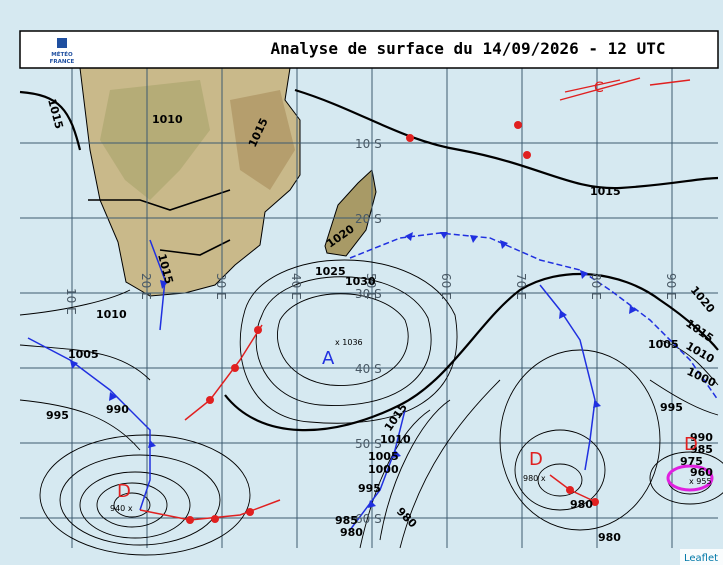 This screenshot has height=565, width=723. I want to click on attribution-box, so click(701, 557).